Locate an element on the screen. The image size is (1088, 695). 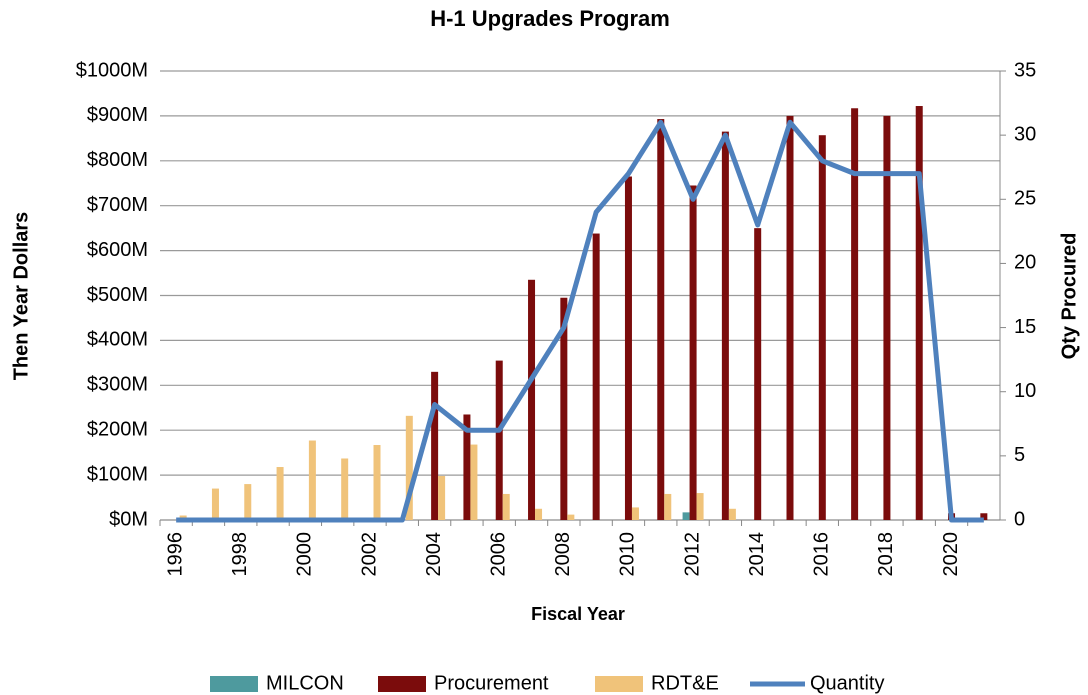
x-tick-label: 2012 is located at coordinates (692, 554).